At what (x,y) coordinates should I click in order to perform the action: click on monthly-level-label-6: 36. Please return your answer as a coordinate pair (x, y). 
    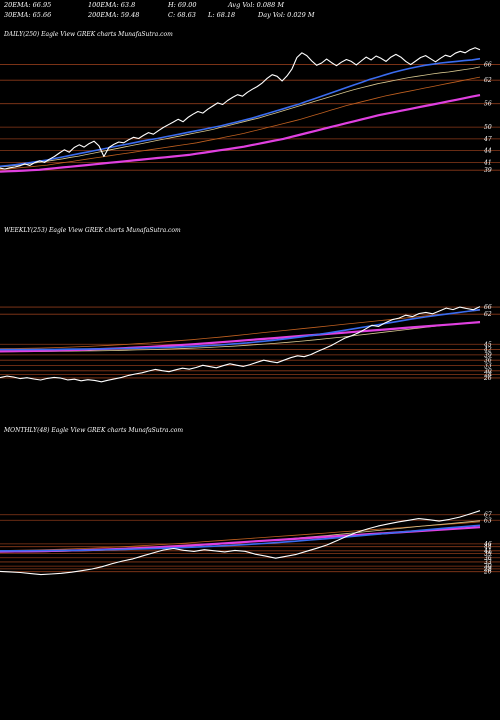
    Looking at the image, I should click on (488, 558).